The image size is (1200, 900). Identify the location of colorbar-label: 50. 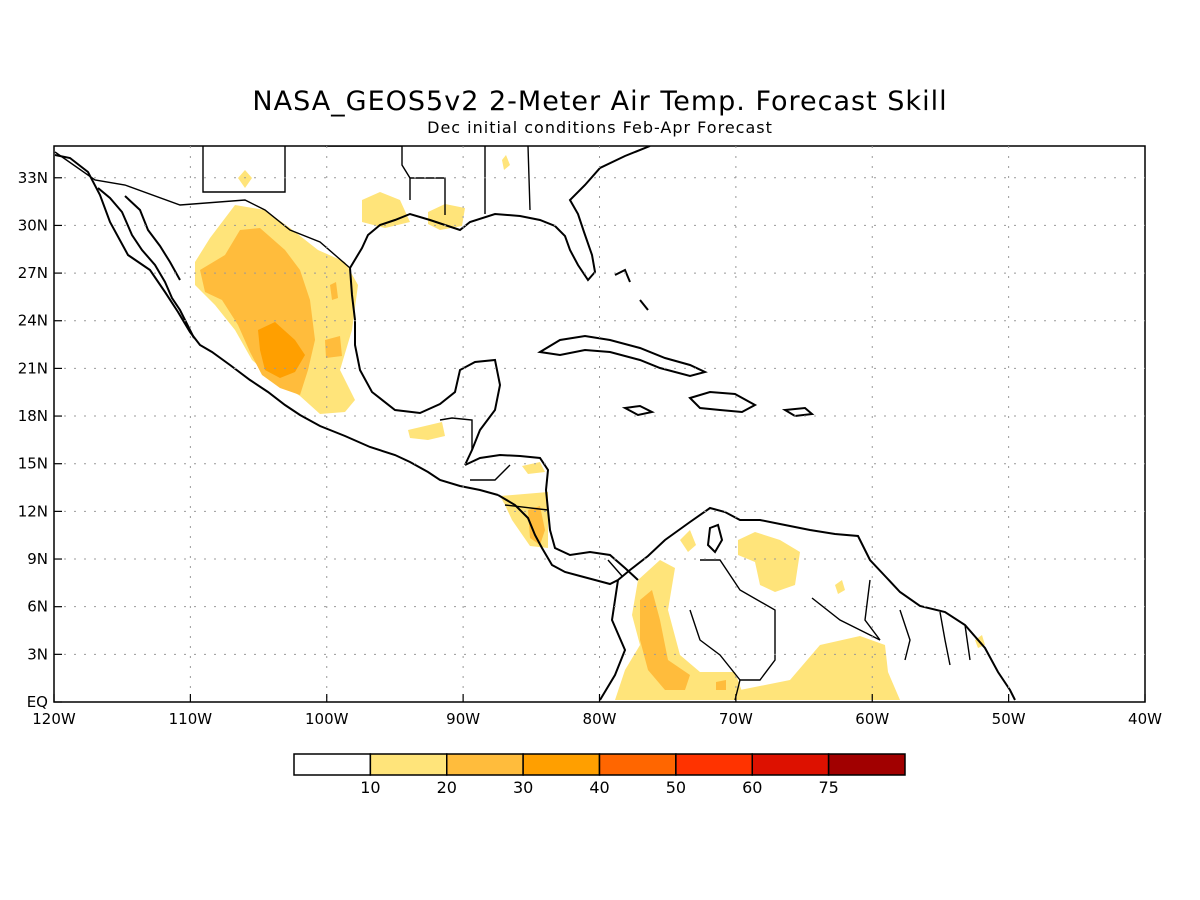
(676, 787).